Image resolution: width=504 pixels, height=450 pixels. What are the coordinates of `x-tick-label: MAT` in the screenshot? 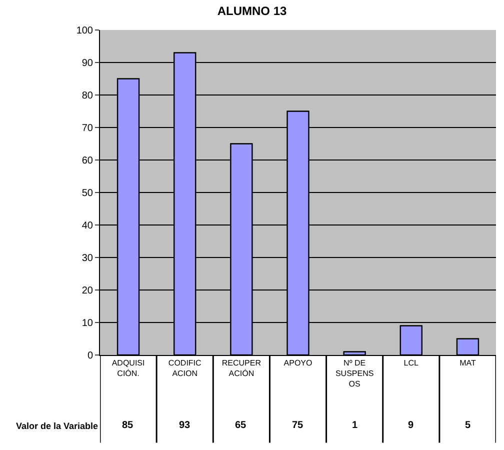 It's located at (468, 363).